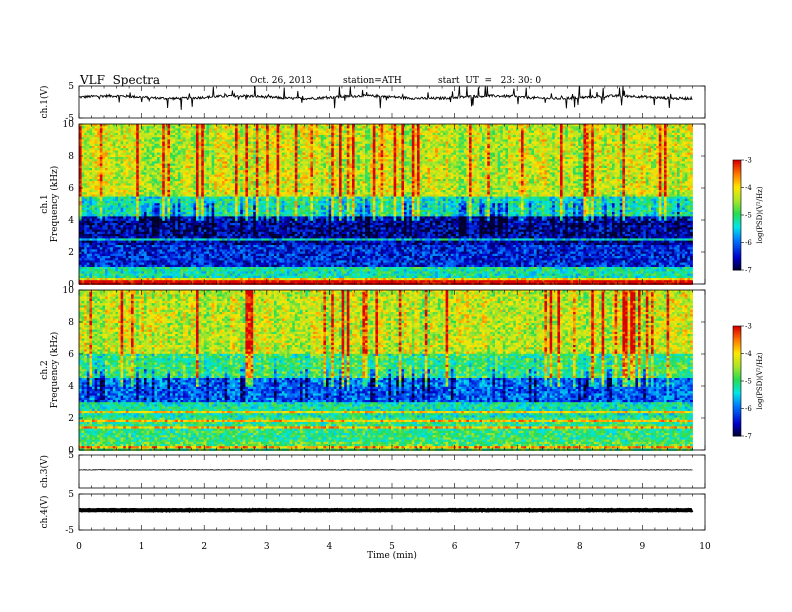  I want to click on ch4-waveform-panel: ch.4(V) 5 -5, so click(372, 513).